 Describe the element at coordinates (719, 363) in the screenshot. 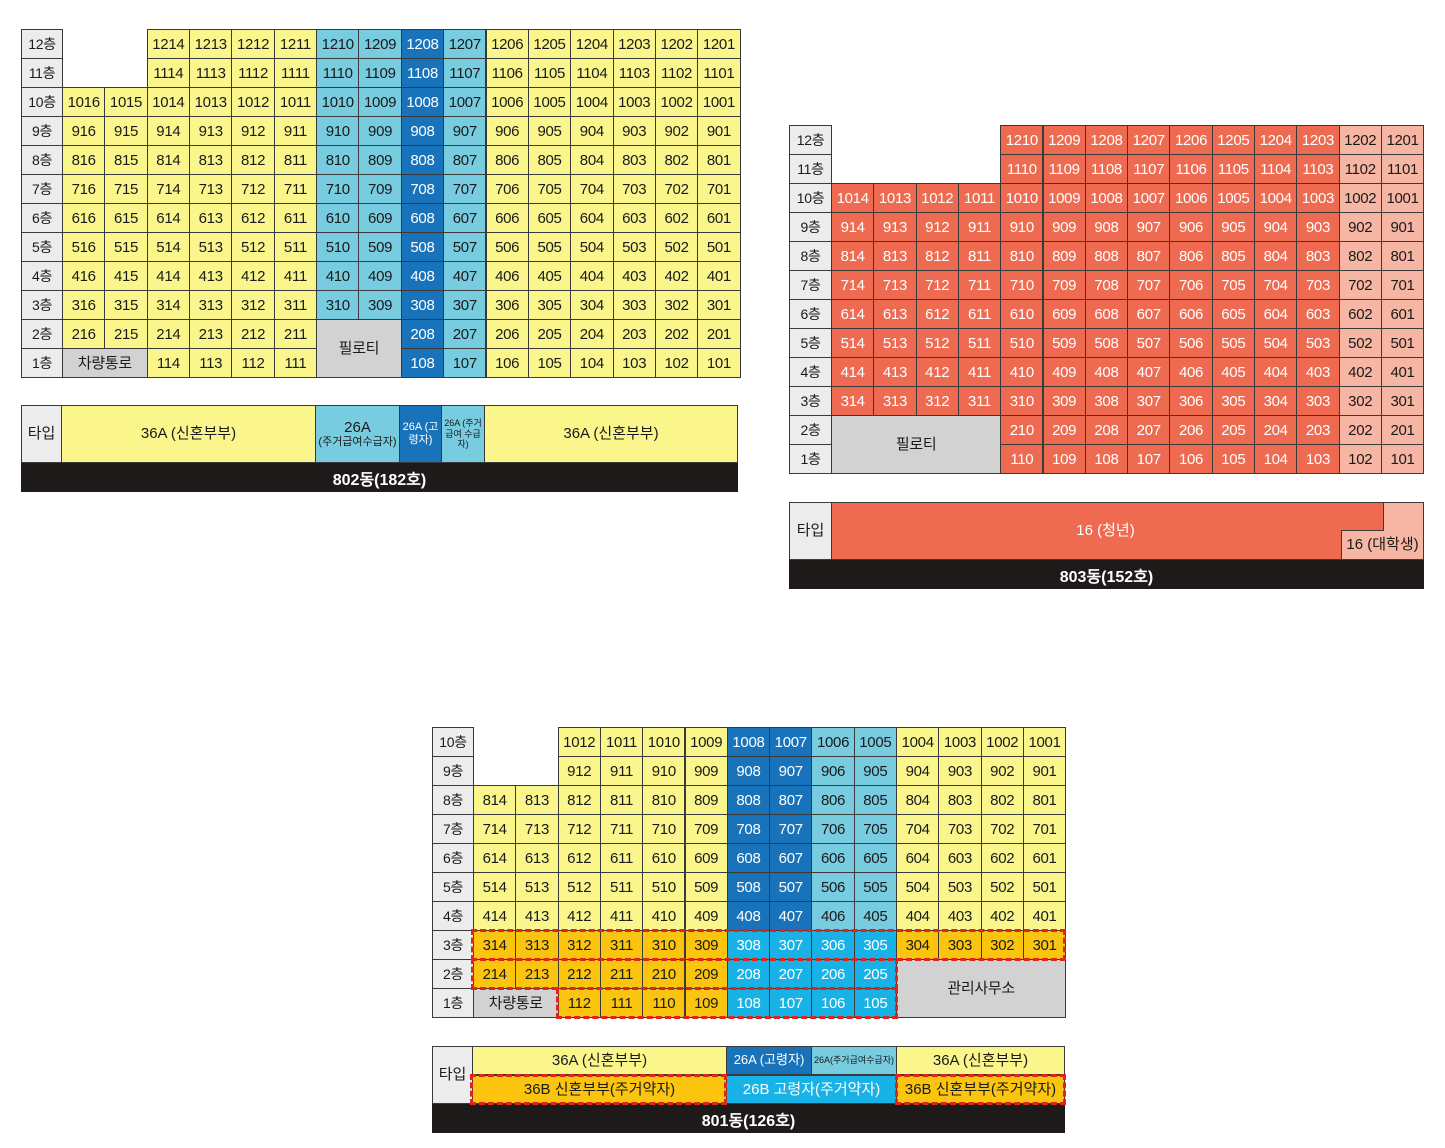

I see `unit-cell: 101` at that location.